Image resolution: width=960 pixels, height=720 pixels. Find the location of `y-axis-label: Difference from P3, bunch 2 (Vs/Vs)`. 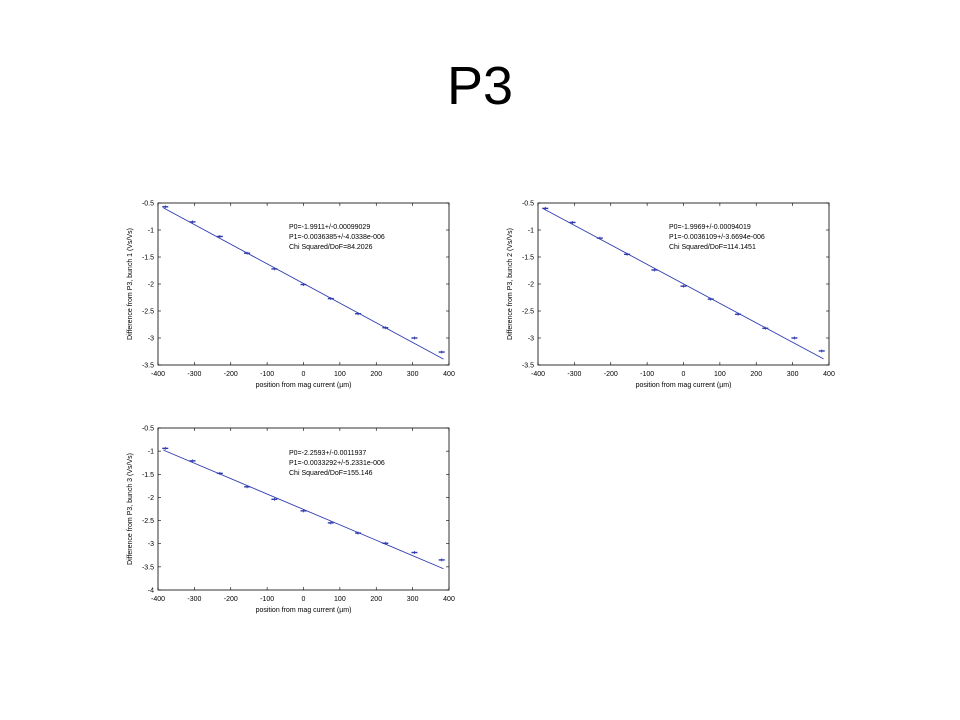

y-axis-label: Difference from P3, bunch 2 (Vs/Vs) is located at coordinates (510, 284).